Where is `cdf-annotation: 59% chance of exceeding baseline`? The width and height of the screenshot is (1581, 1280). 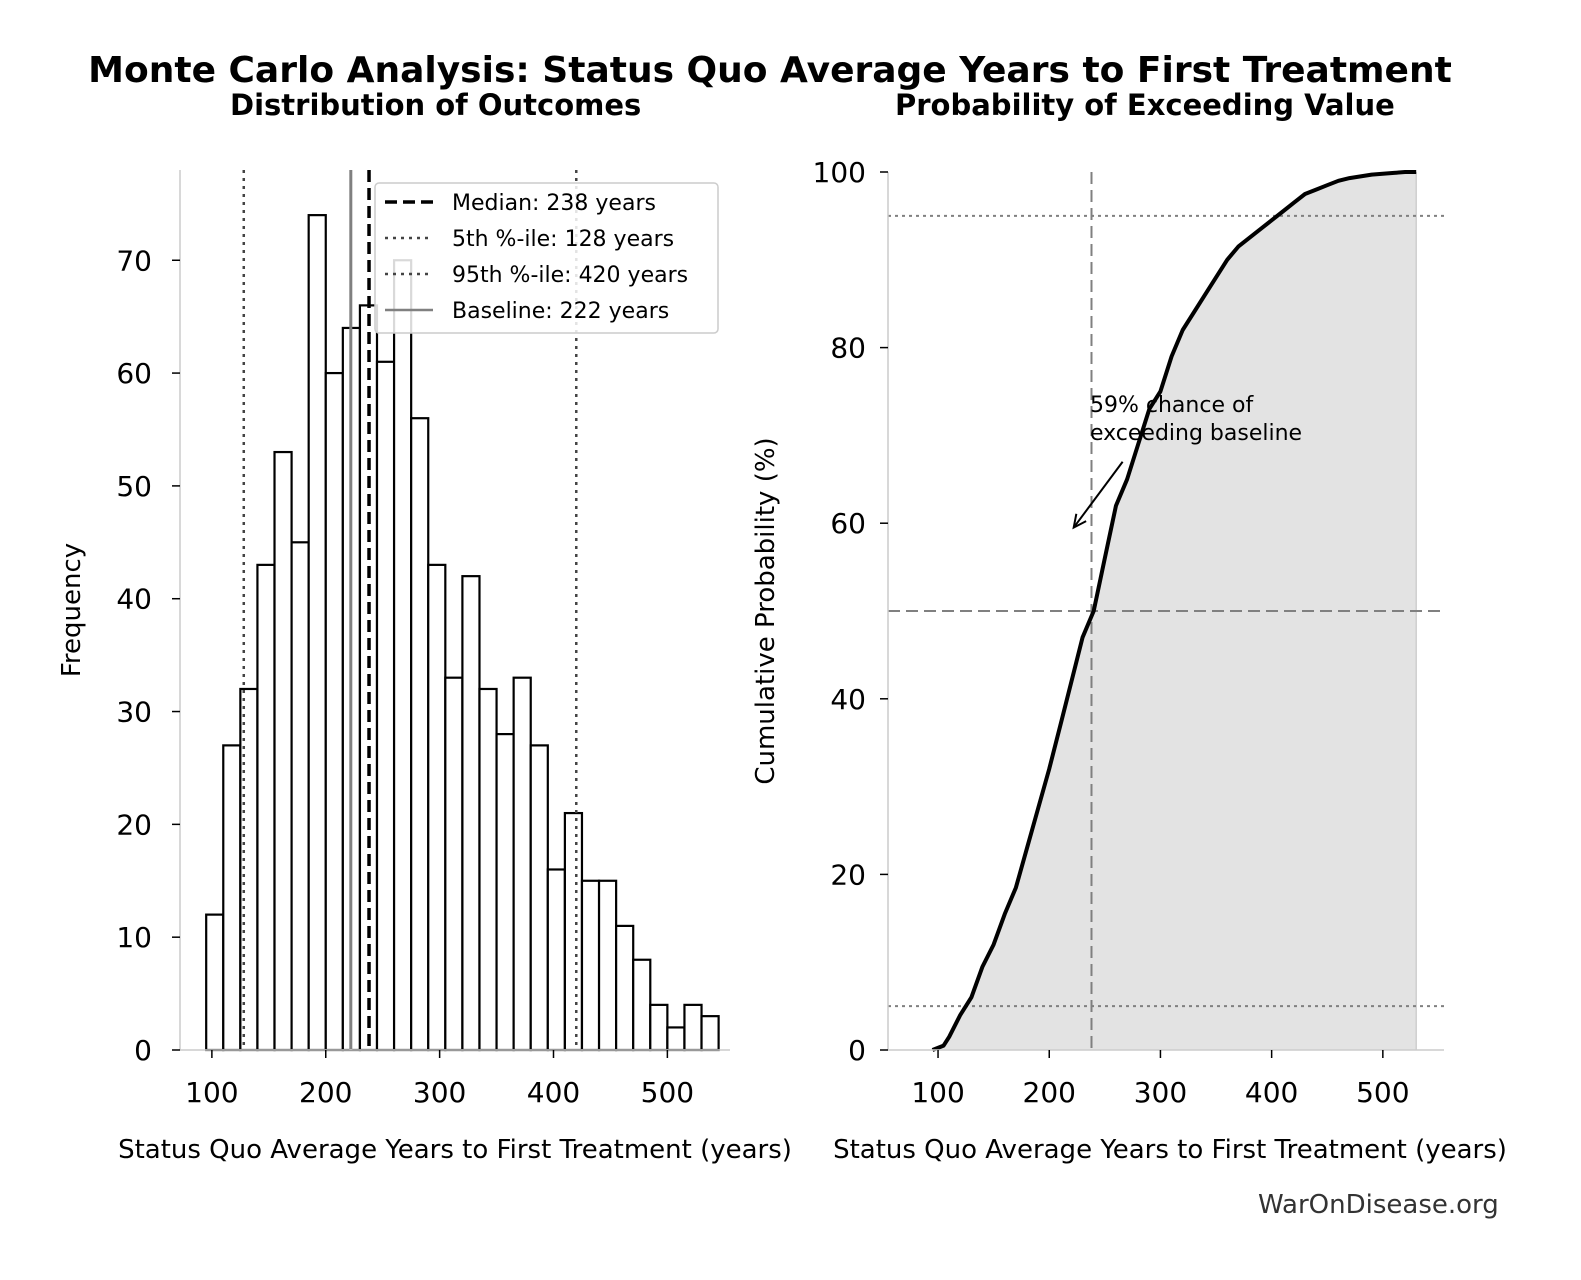
cdf-annotation: 59% chance of exceeding baseline is located at coordinates (1187, 461).